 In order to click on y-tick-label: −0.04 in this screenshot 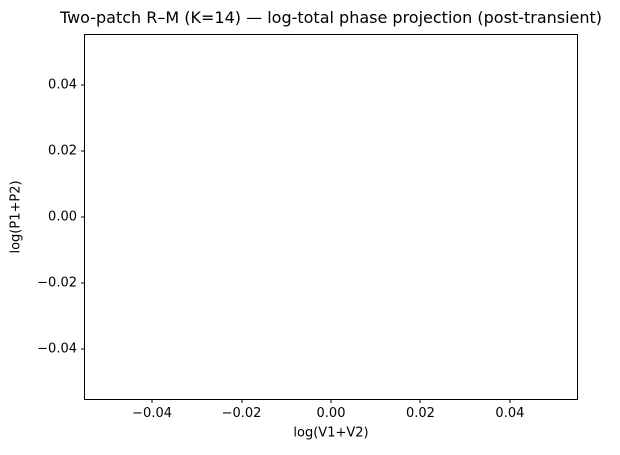, I will do `click(57, 349)`.